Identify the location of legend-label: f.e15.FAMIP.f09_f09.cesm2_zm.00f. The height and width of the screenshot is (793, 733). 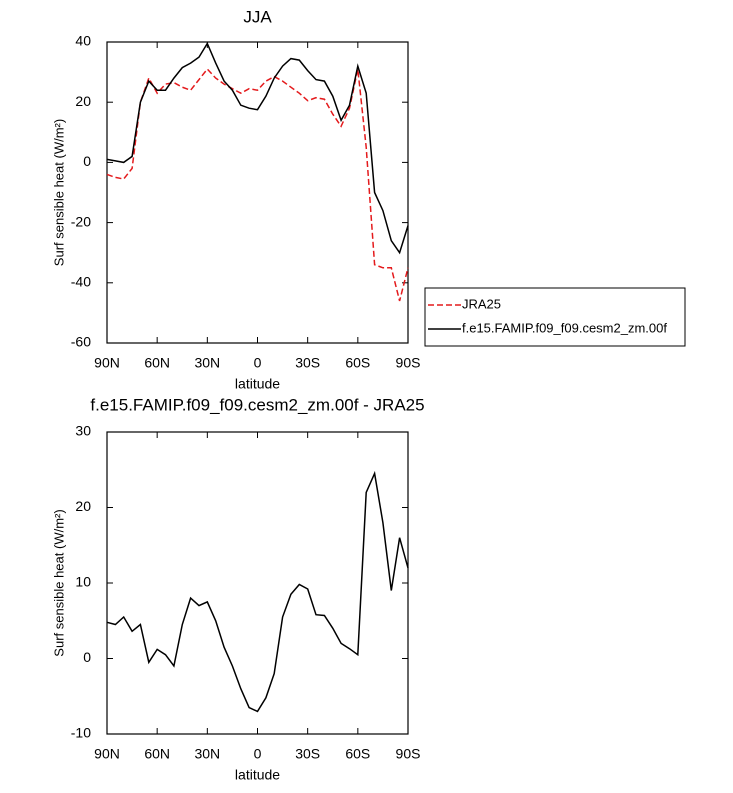
(564, 327).